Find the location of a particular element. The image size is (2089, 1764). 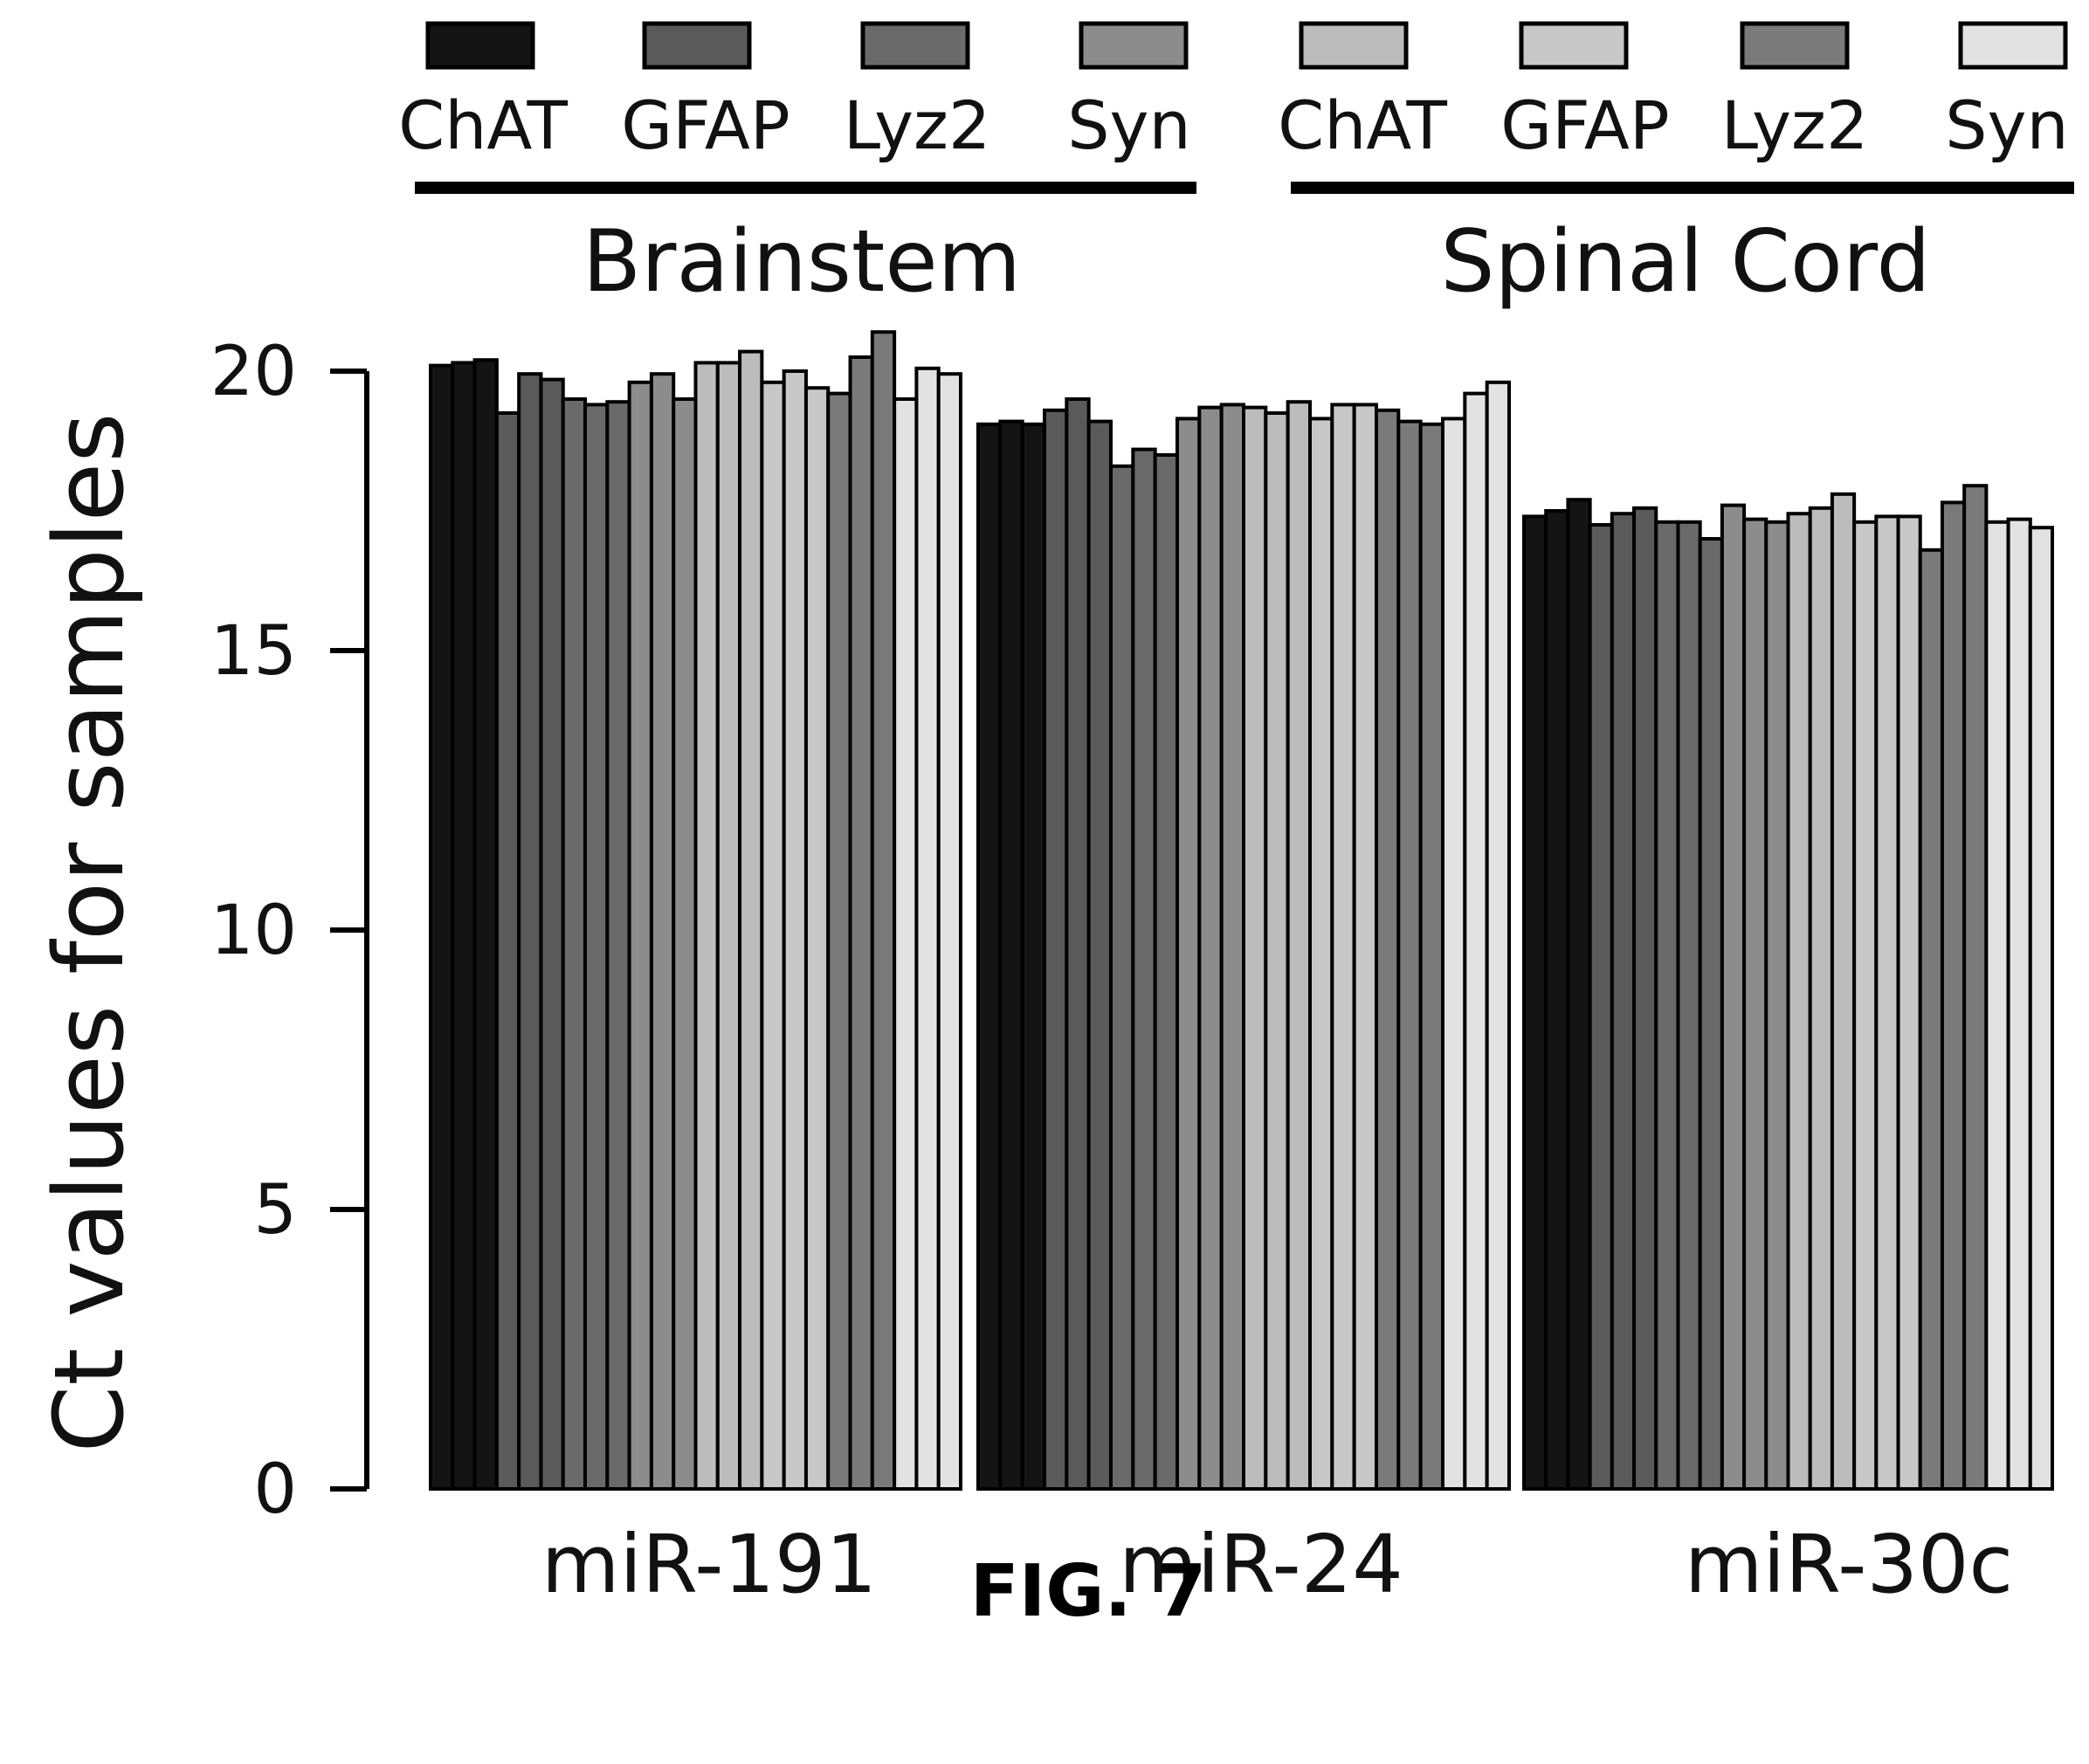

legend-swatch-spinal-chat is located at coordinates (1354, 46).